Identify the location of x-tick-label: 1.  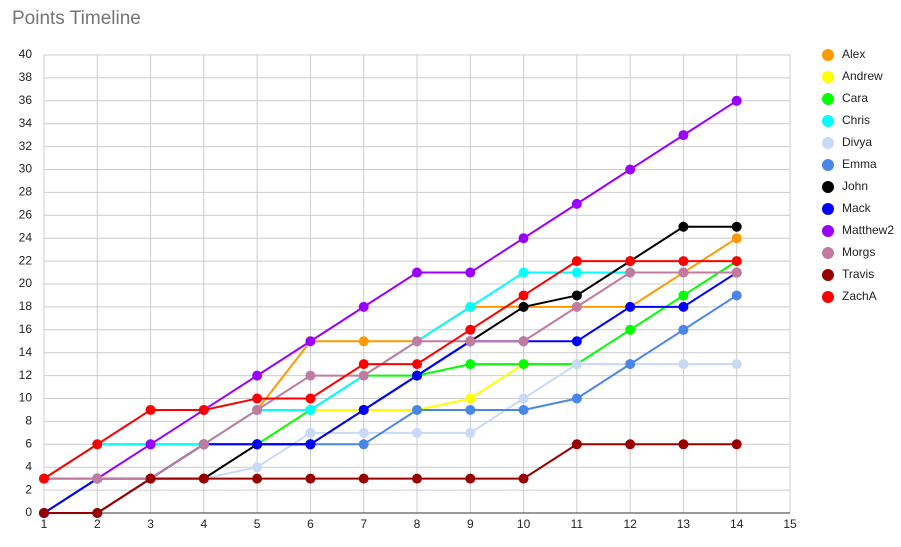
(44, 524).